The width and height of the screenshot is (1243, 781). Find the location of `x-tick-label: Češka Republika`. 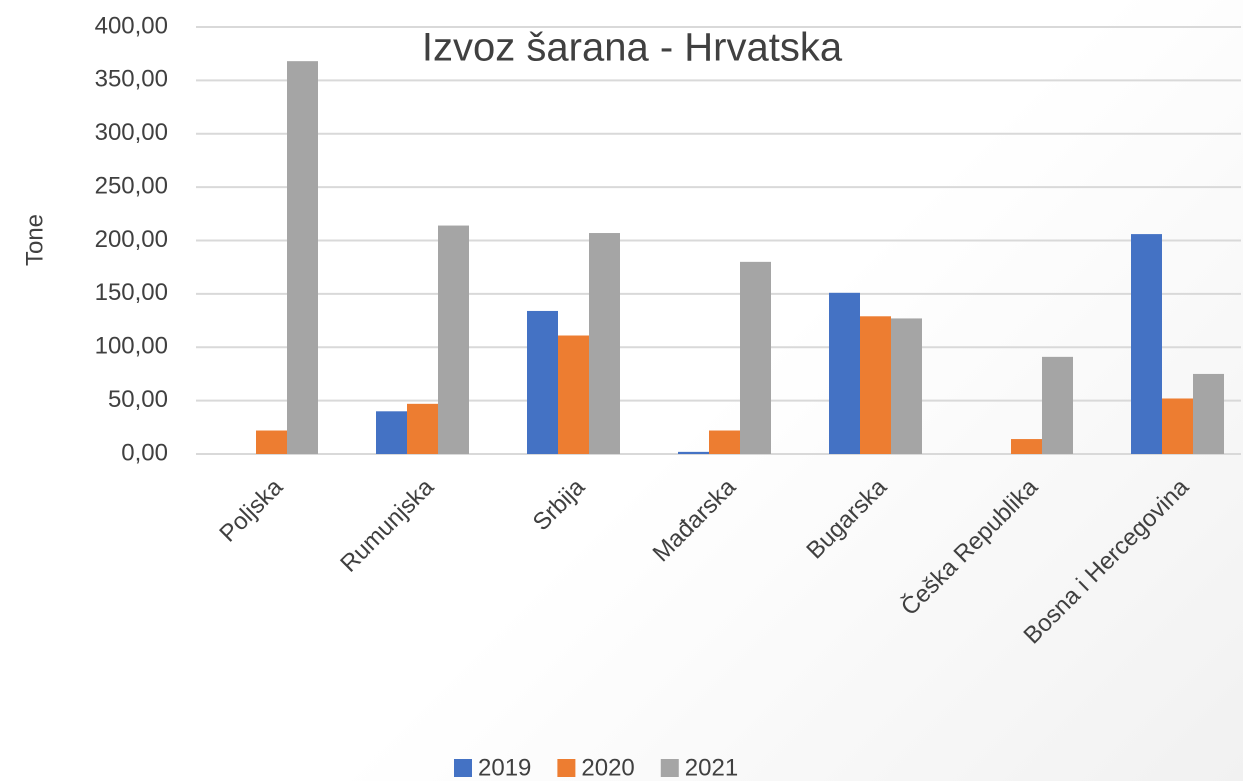

x-tick-label: Češka Republika is located at coordinates (969, 546).